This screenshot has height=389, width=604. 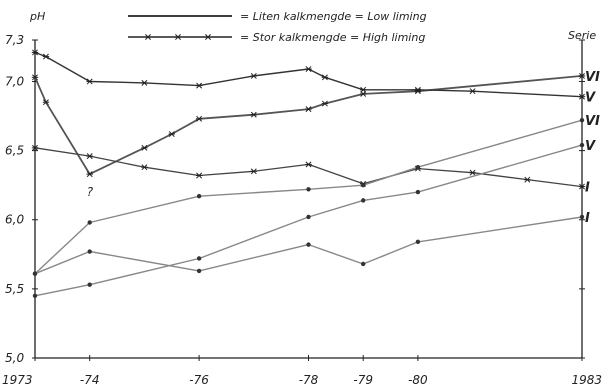 What do you see at coordinates (302, 371) in the screenshot?
I see `x-ticks: 1973 -74 -76 -78 -79 -80 1983` at bounding box center [302, 371].